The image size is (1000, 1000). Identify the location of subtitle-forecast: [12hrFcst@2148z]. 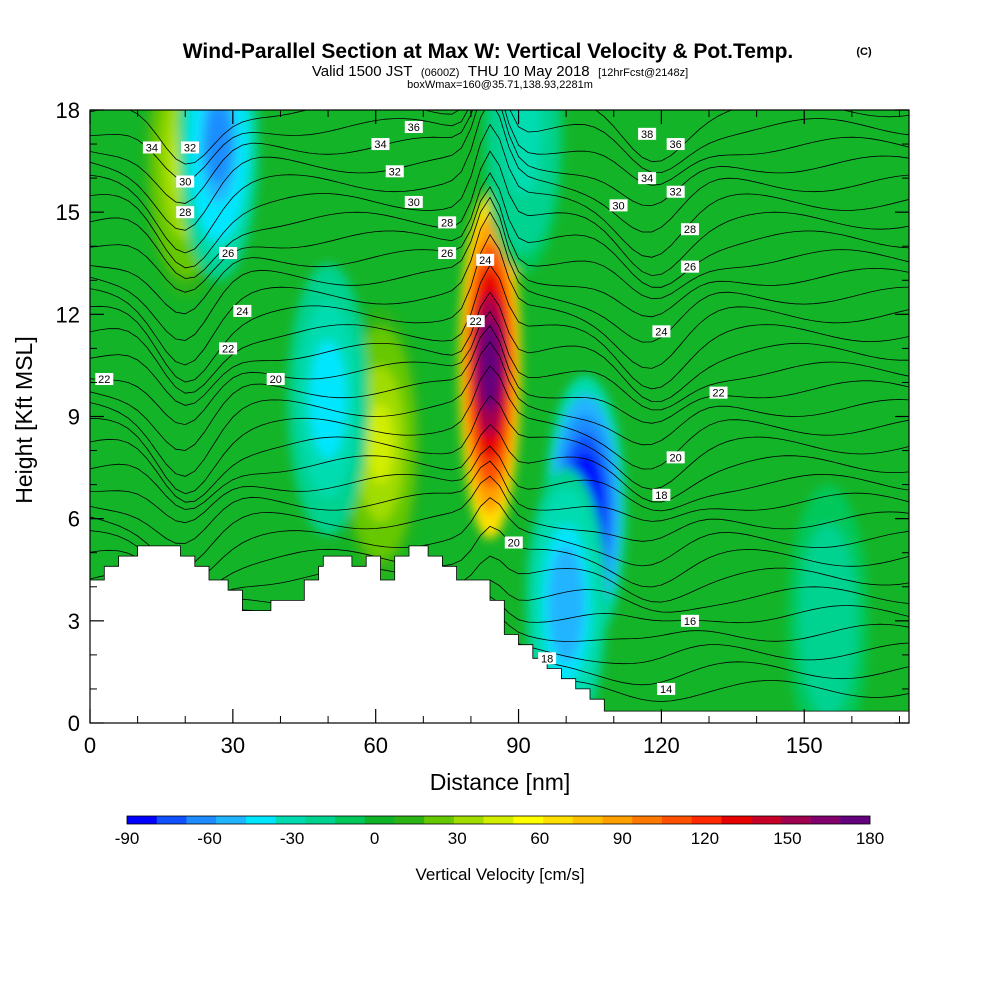
(643, 73).